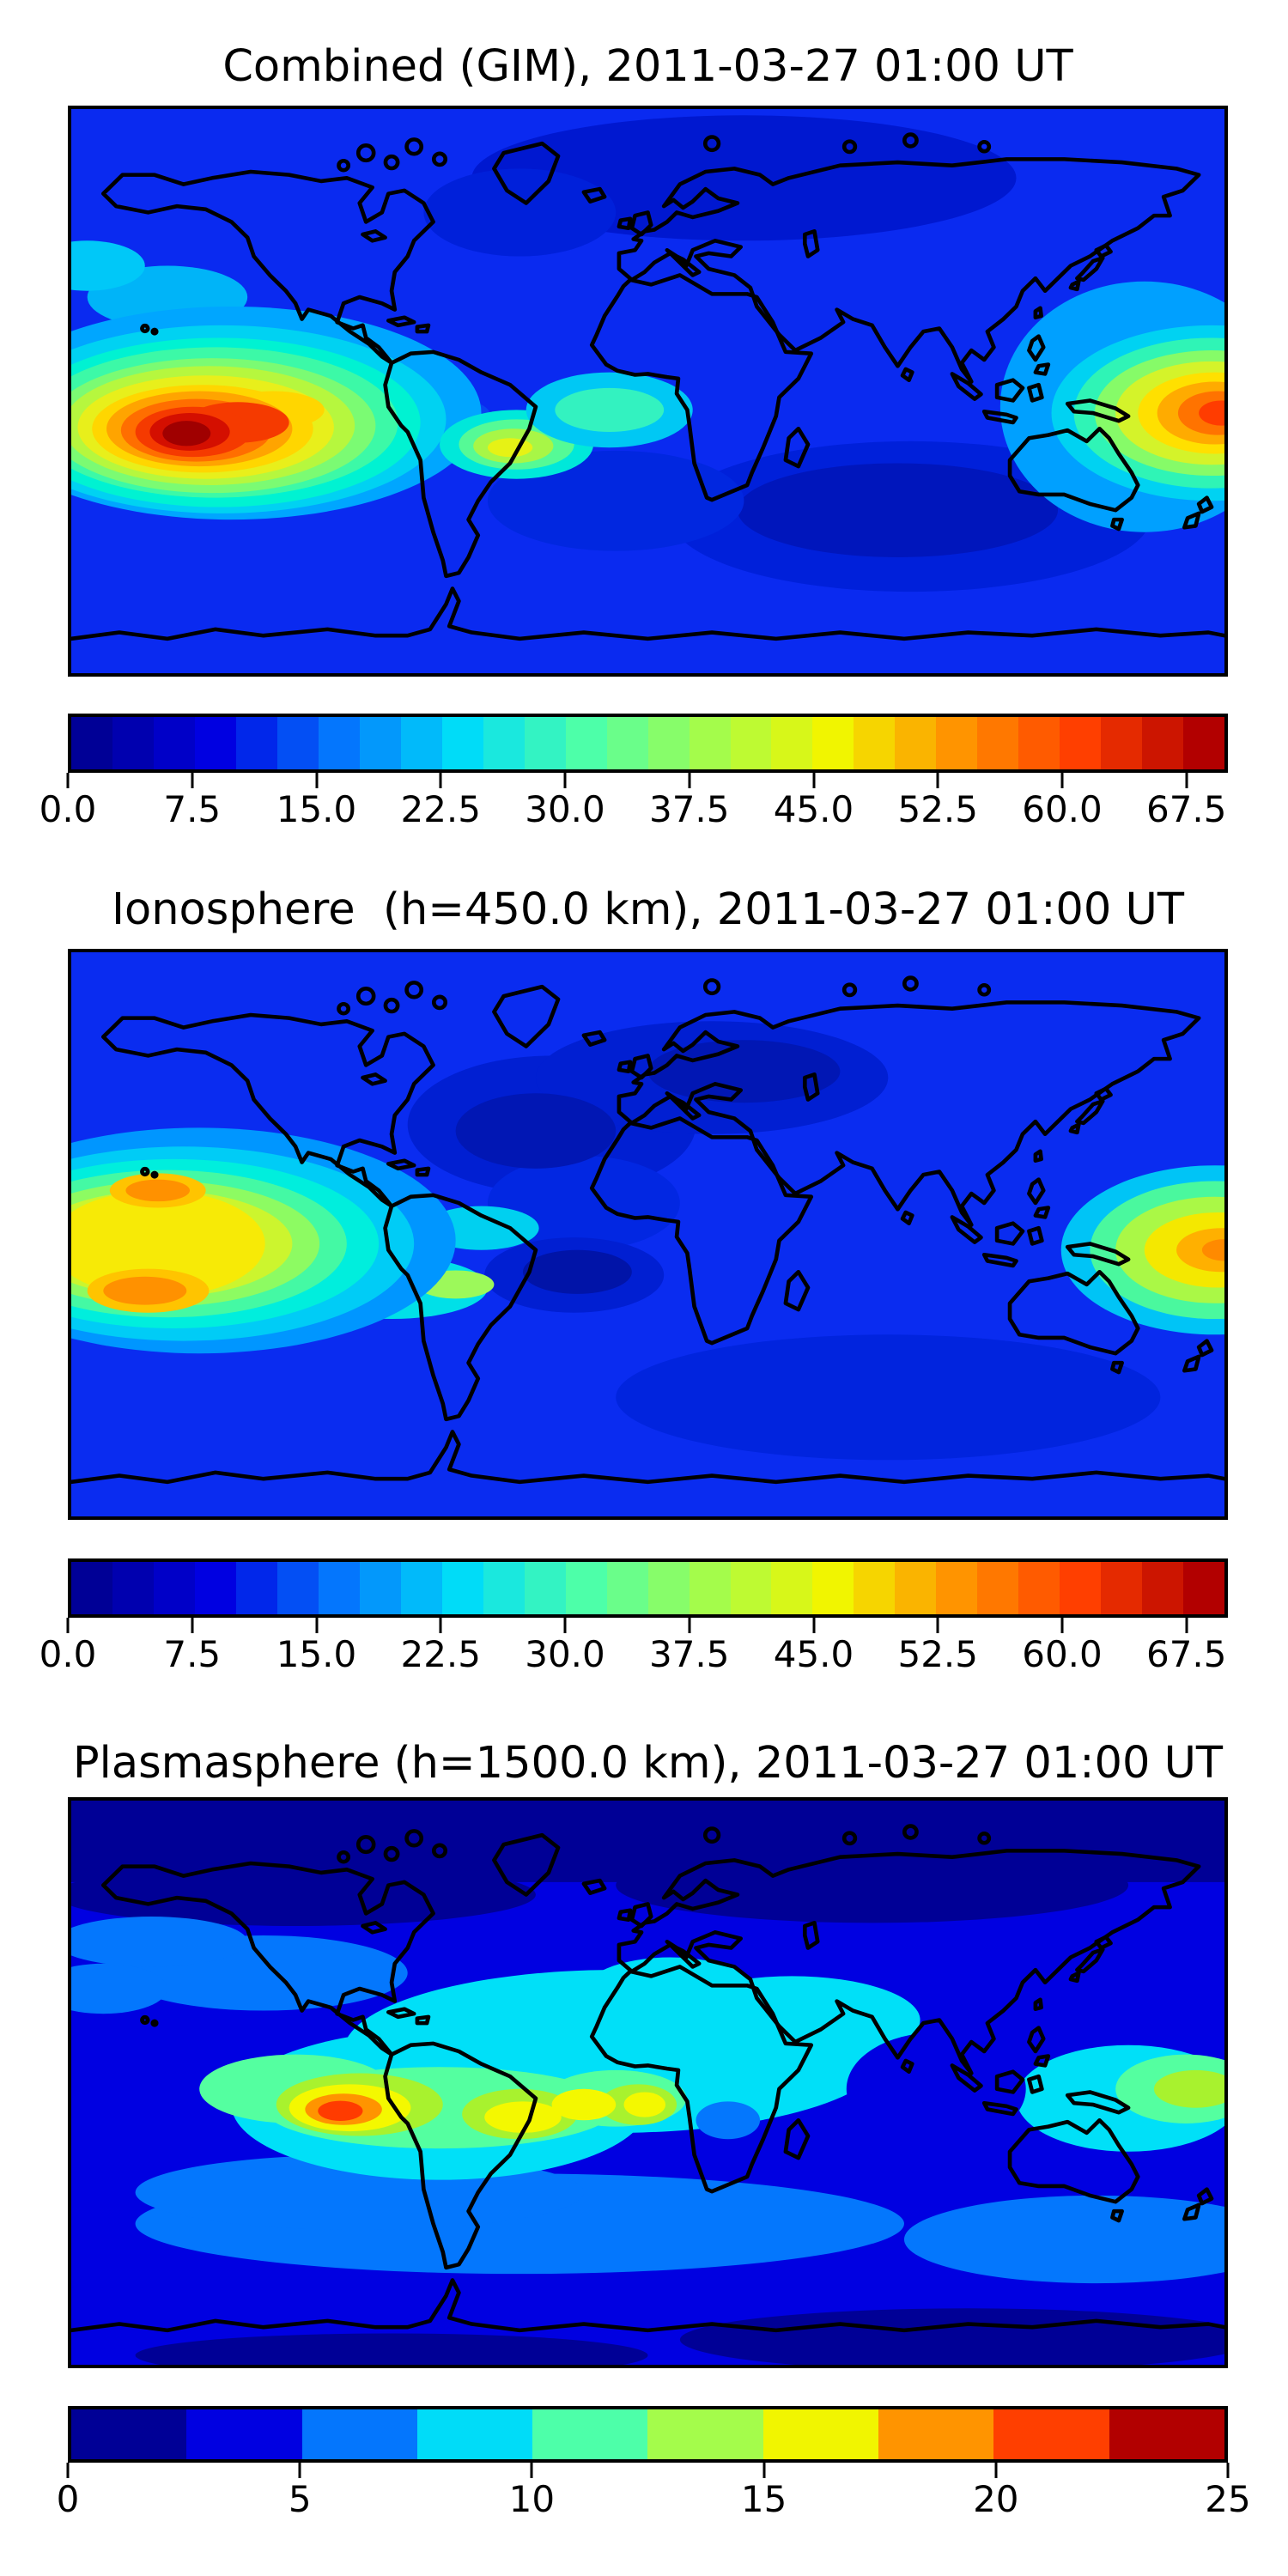 This screenshot has width=1288, height=2576. I want to click on panel1-title: Combined (GIM), 2011-03-27 01:00 UT, so click(647, 66).